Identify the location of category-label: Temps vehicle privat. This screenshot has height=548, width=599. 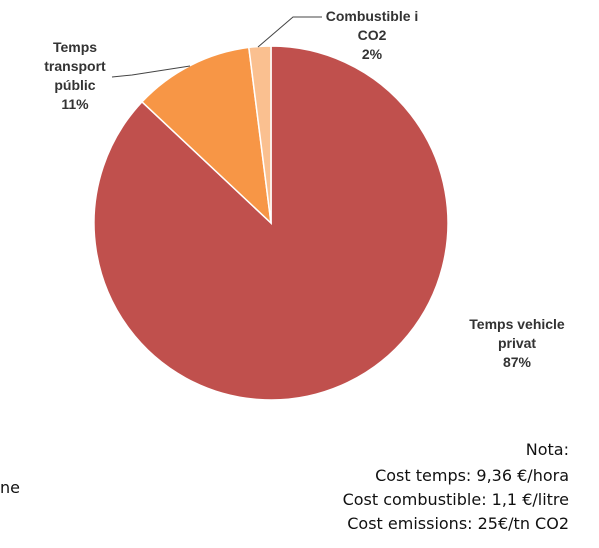
(517, 333).